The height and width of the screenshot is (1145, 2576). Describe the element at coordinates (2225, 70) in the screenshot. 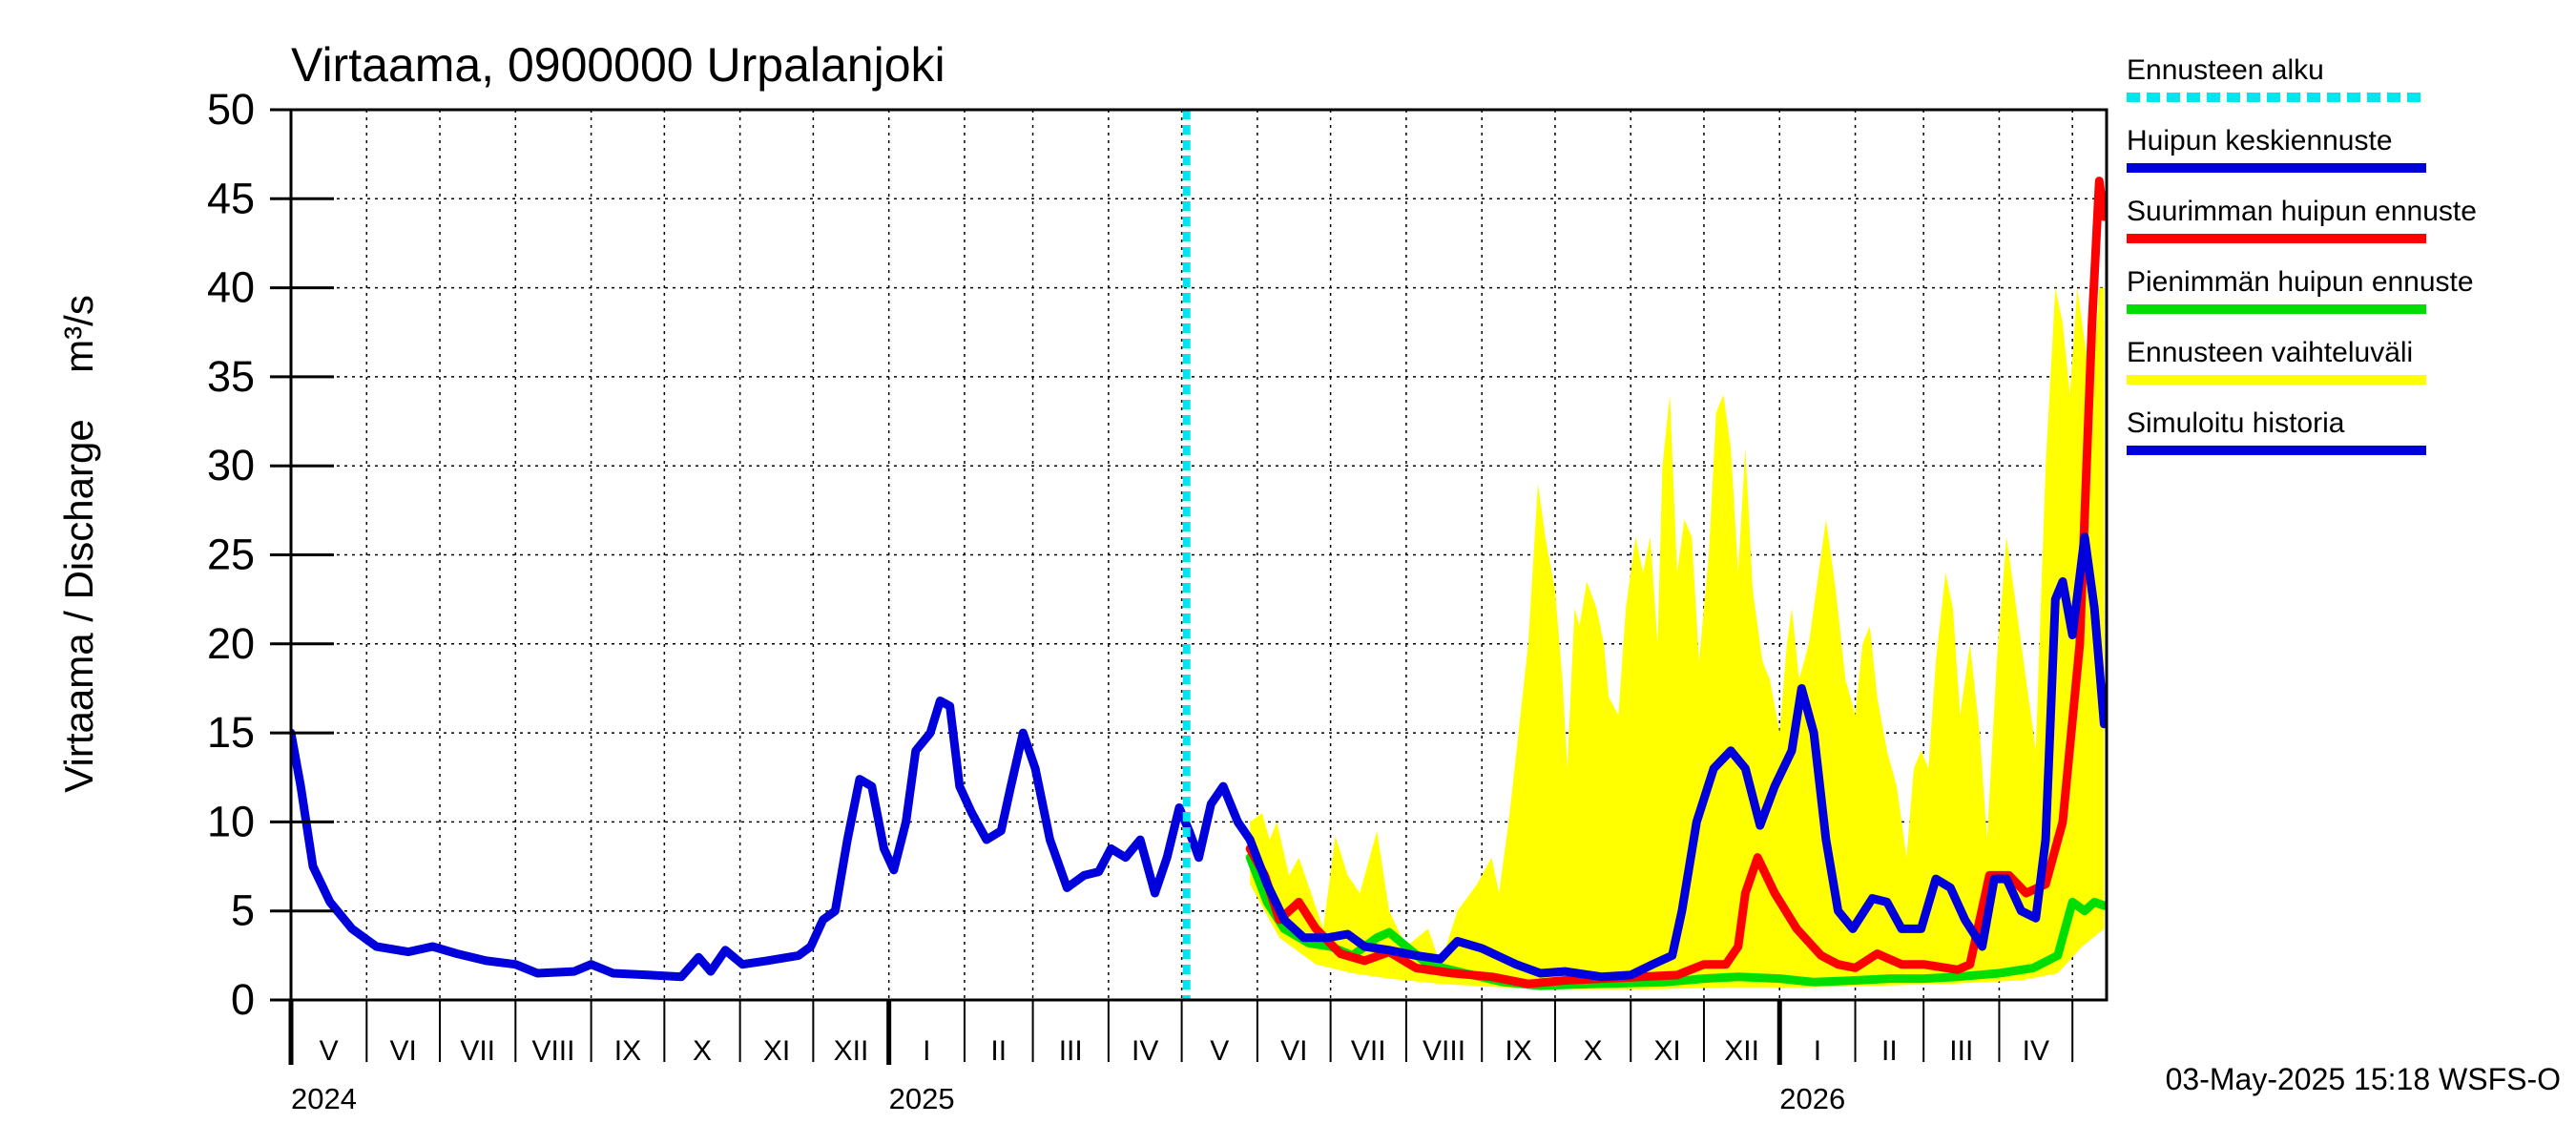

I see `legend-label: Ennusteen alku` at that location.